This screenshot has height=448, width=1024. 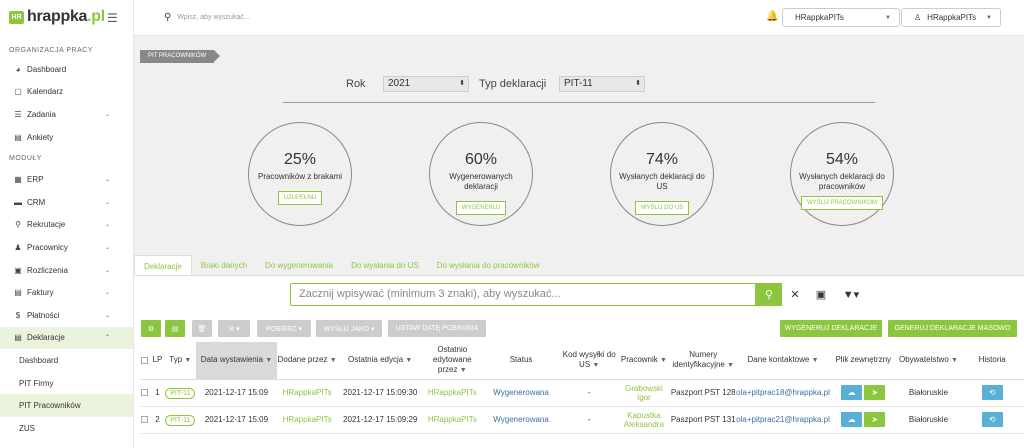 I want to click on sidebar-item-erp: ▦ ERP ⌄, so click(x=66, y=179).